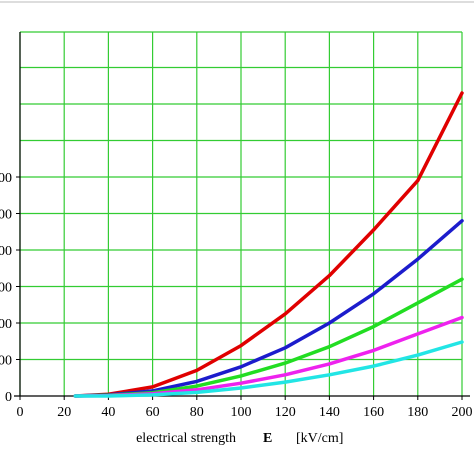  Describe the element at coordinates (241, 412) in the screenshot. I see `x-tick-label-5: 100` at that location.